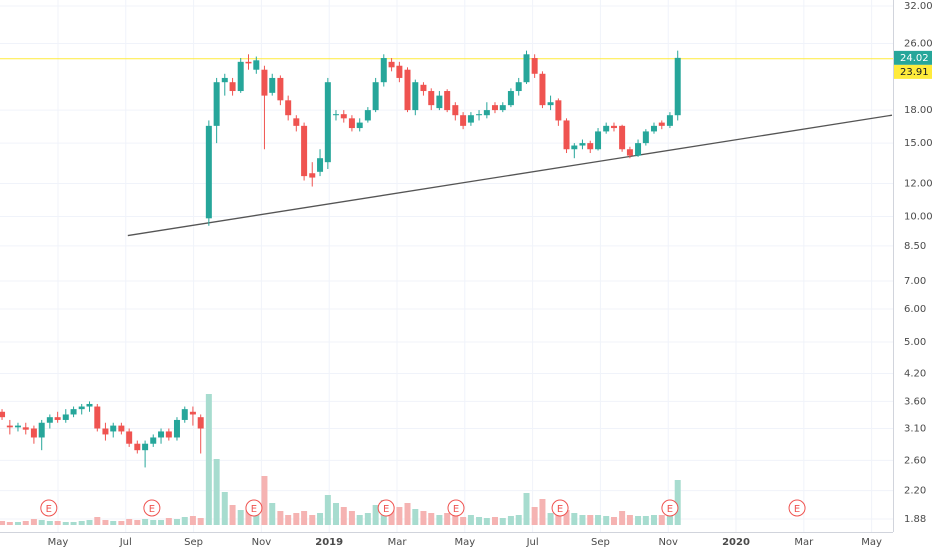  What do you see at coordinates (915, 401) in the screenshot?
I see `y-tick-label: 3.60` at bounding box center [915, 401].